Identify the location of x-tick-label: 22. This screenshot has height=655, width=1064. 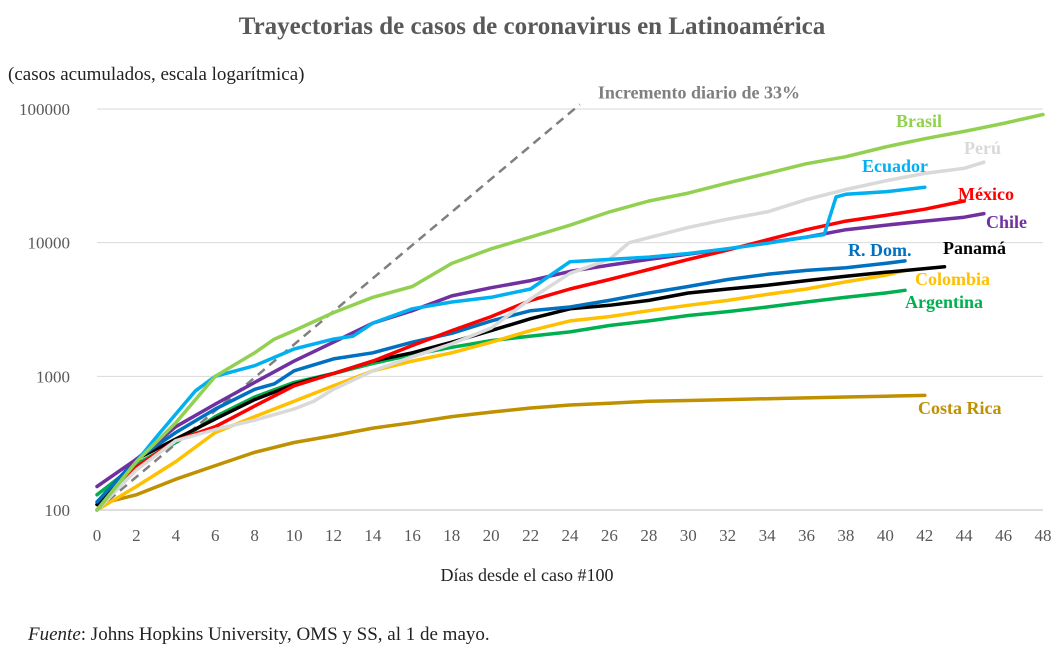
(530, 535).